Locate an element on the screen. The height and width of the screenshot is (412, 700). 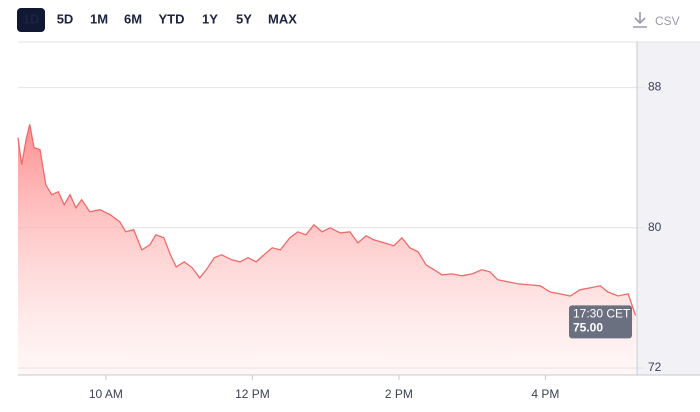
range-button: 6M is located at coordinates (133, 18).